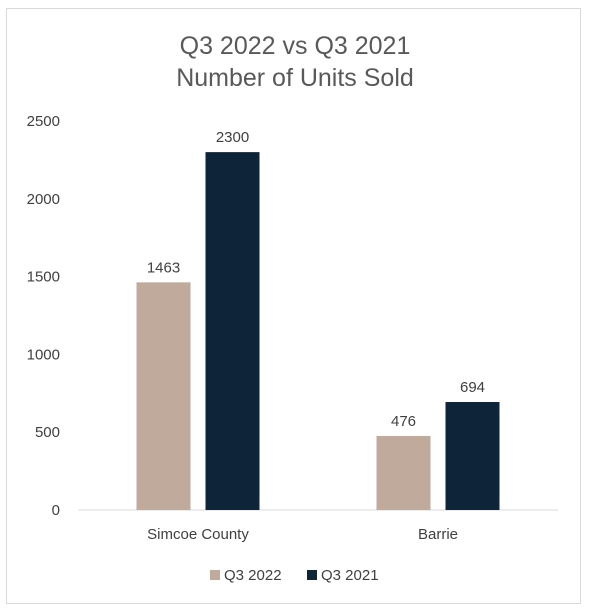  Describe the element at coordinates (43, 316) in the screenshot. I see `y-axis-ticks: 0 500 1000 1500 2000 2500` at that location.